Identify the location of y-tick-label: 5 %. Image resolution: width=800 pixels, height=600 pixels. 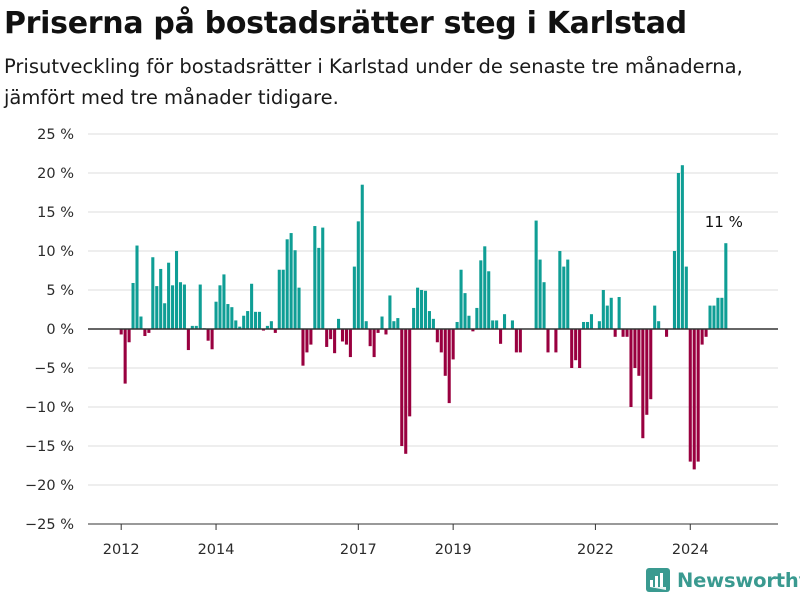
(60, 291).